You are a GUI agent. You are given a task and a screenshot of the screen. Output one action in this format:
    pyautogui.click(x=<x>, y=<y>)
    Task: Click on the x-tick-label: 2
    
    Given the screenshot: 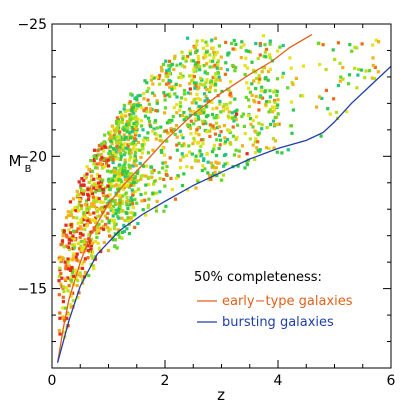 What is the action you would take?
    pyautogui.click(x=165, y=381)
    